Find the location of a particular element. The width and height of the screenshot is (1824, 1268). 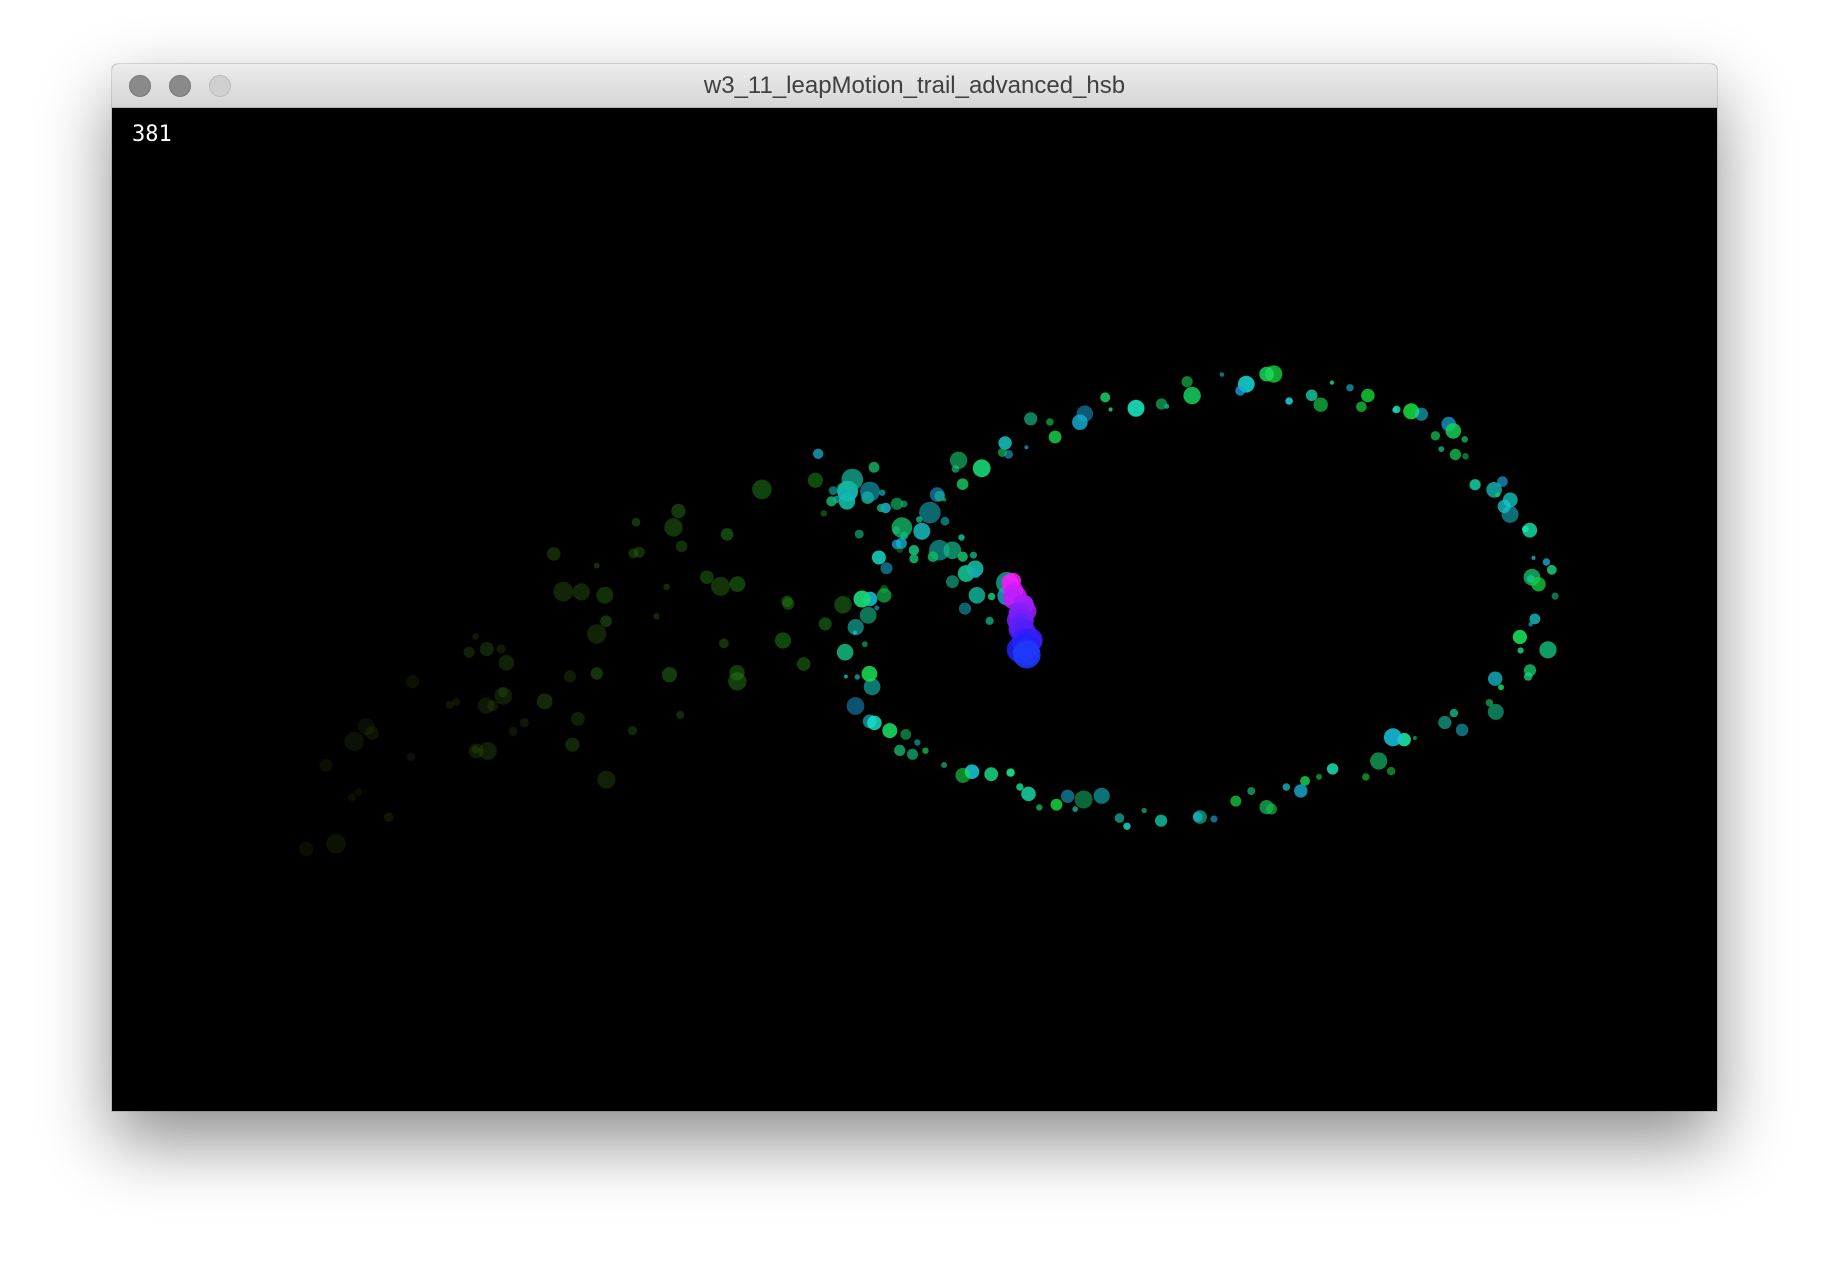

minimize-button is located at coordinates (180, 86).